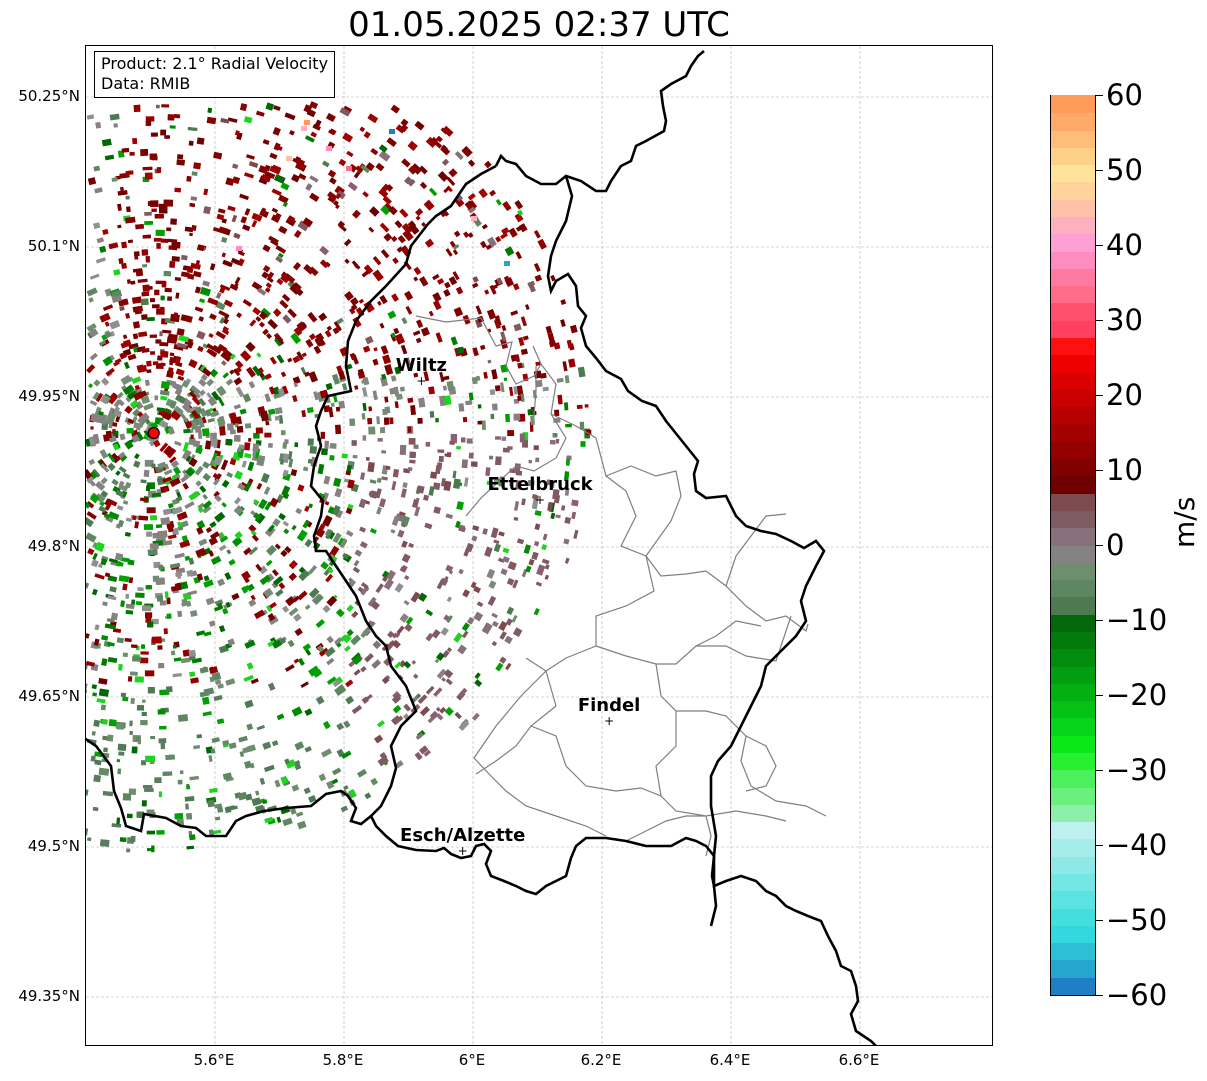 This screenshot has width=1207, height=1081. Describe the element at coordinates (1137, 695) in the screenshot. I see `colorbar-tick-label: −20` at that location.